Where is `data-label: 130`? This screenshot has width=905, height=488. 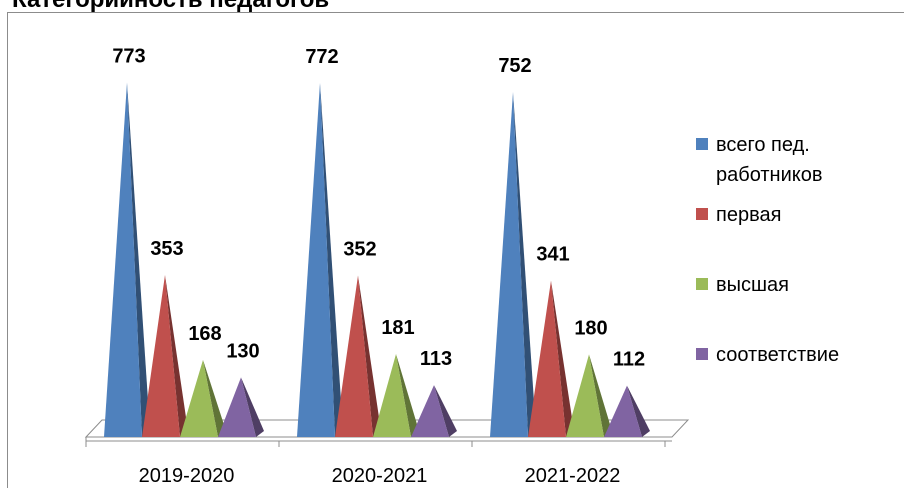
data-label: 130 is located at coordinates (242, 351).